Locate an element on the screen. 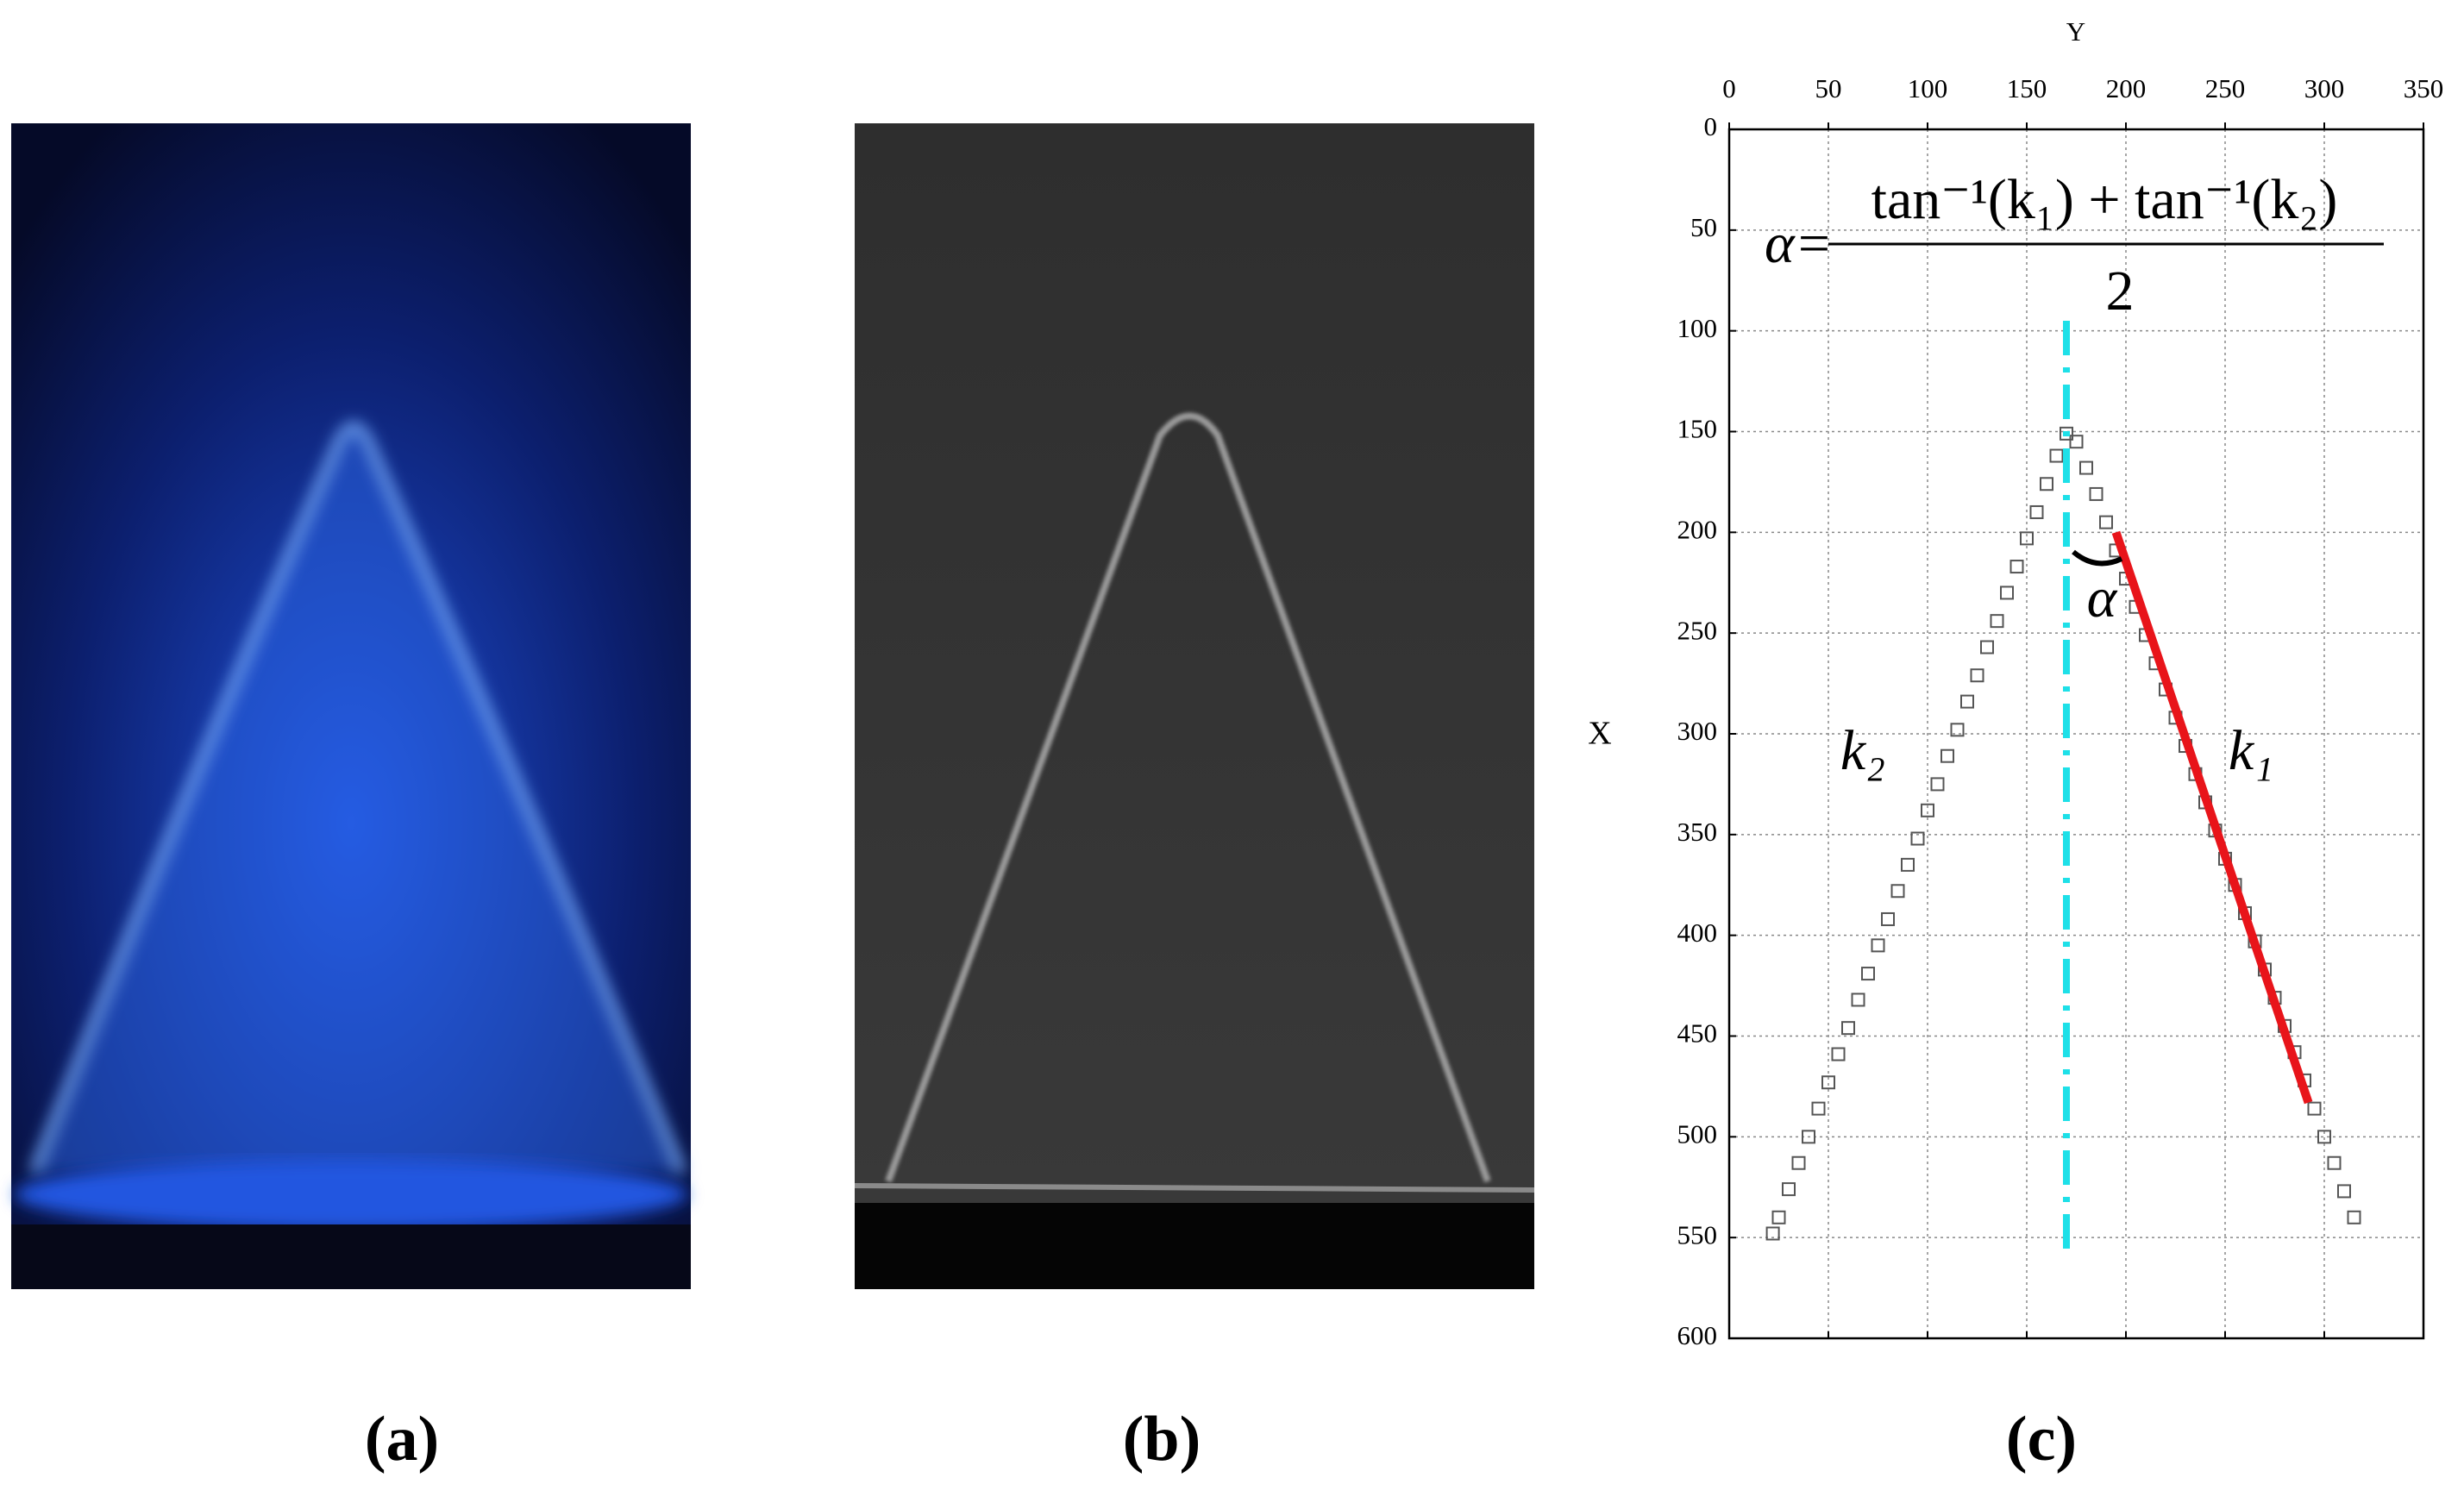 The height and width of the screenshot is (1503, 2464). x-tick-label: 100 is located at coordinates (1928, 88).